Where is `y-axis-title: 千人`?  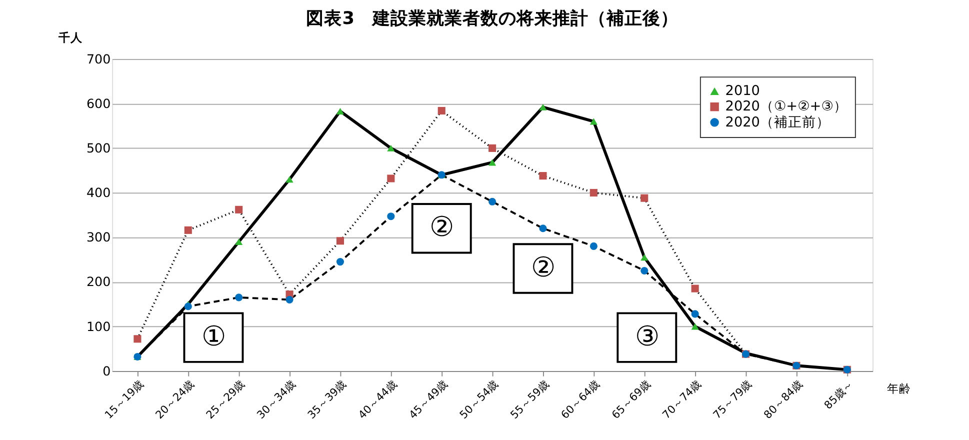
y-axis-title: 千人 is located at coordinates (70, 37).